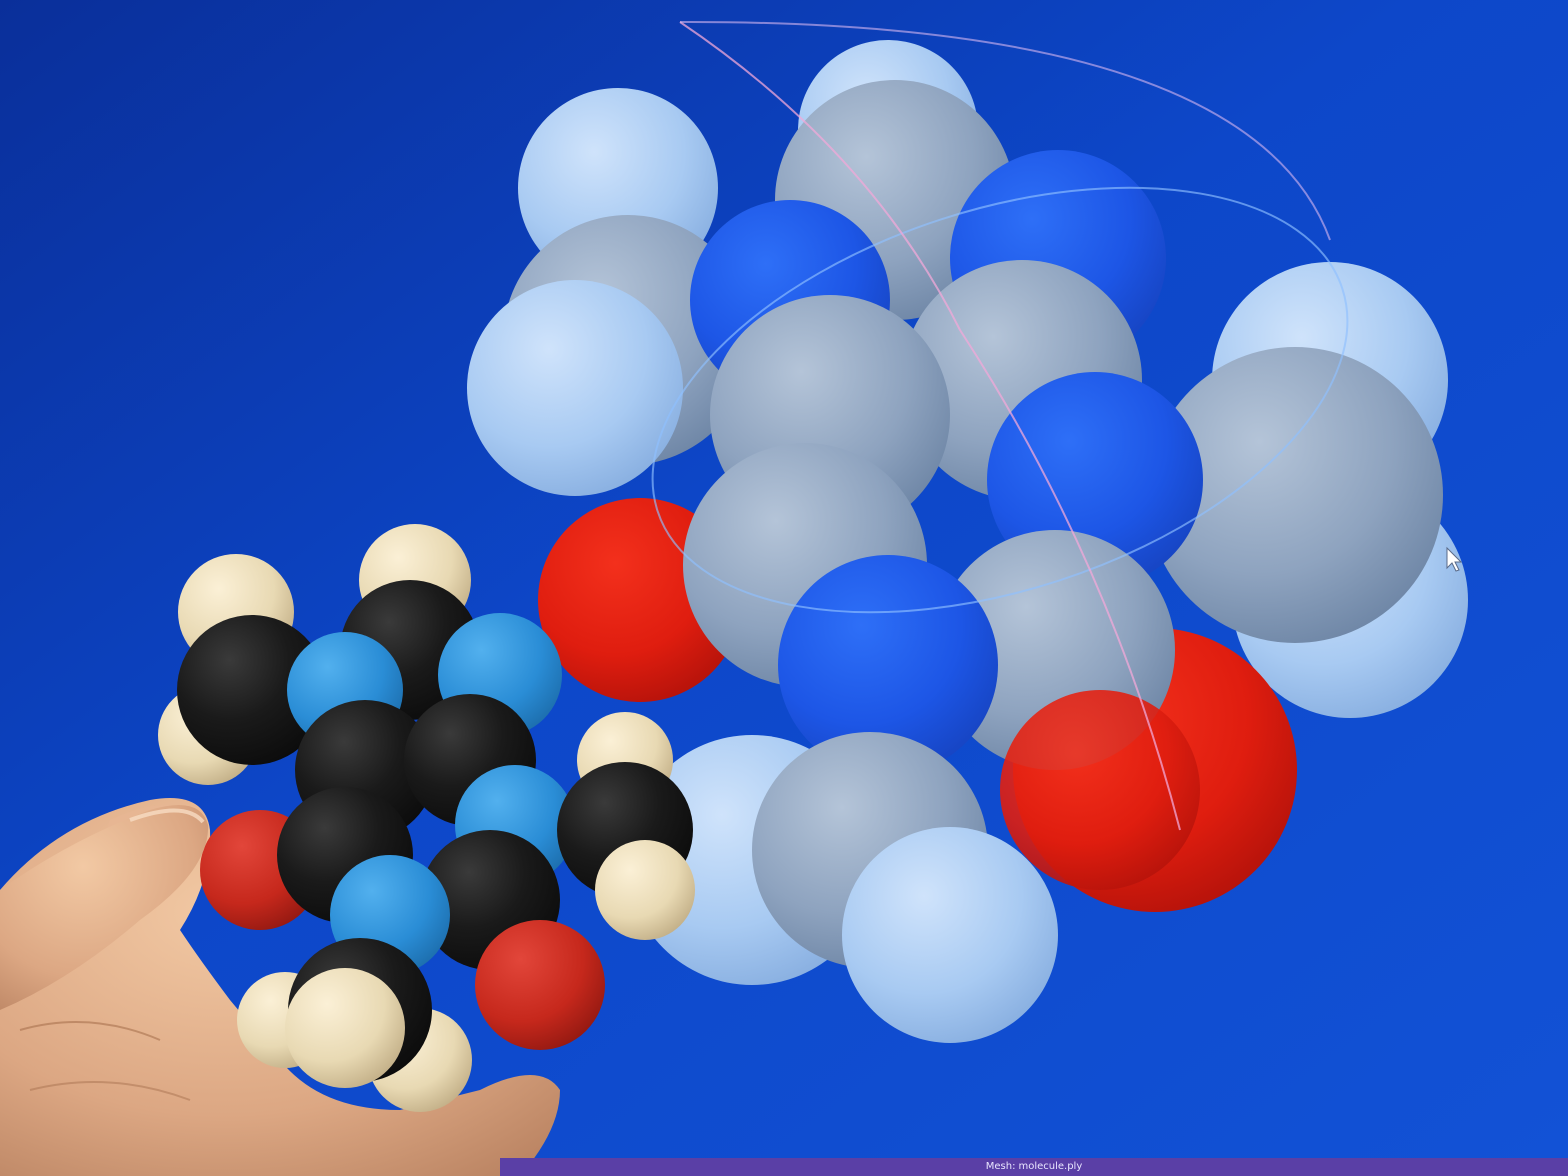  I want to click on status-label: Mesh:, so click(1000, 1166).